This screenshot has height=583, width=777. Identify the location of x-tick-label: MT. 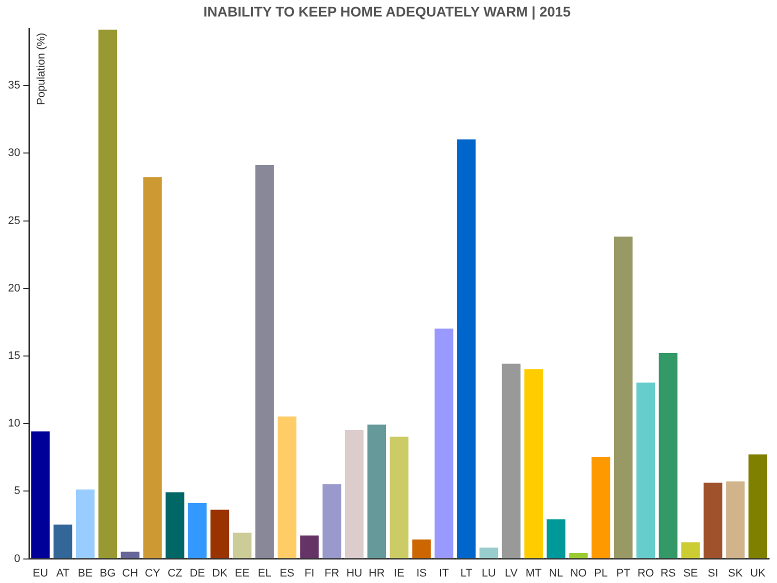
(534, 573).